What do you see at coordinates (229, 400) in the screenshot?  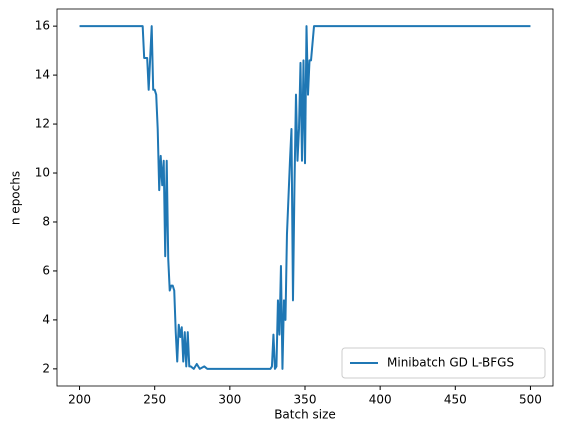 I see `x-tick-label: 300` at bounding box center [229, 400].